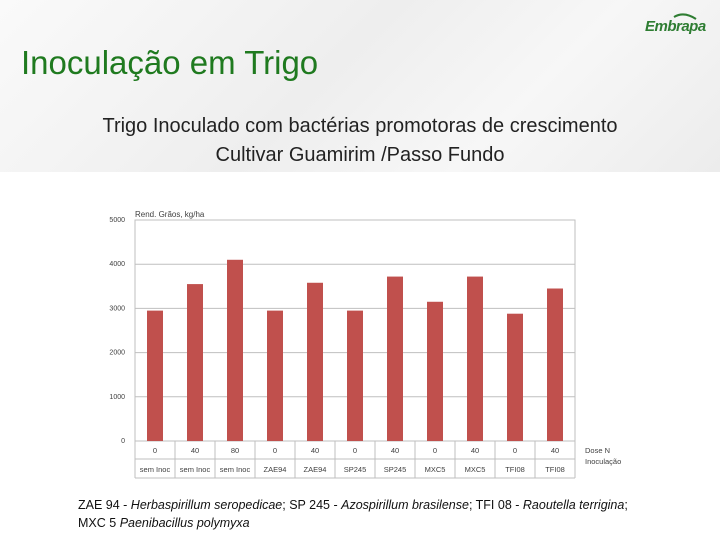 This screenshot has height=540, width=720. I want to click on caption-species: Paenibacillus polymyxa, so click(184, 523).